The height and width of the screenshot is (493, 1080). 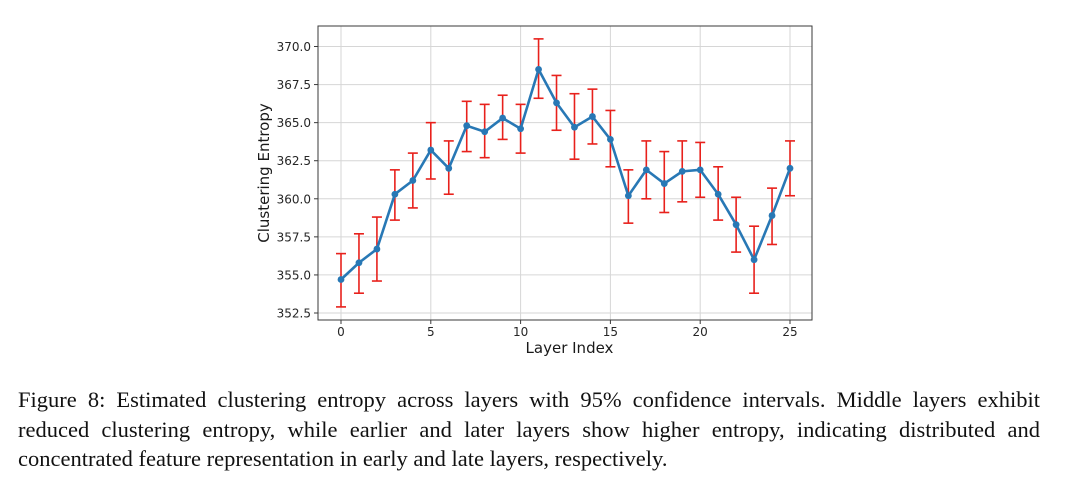 I want to click on y-tick-label: 367.5, so click(x=294, y=85).